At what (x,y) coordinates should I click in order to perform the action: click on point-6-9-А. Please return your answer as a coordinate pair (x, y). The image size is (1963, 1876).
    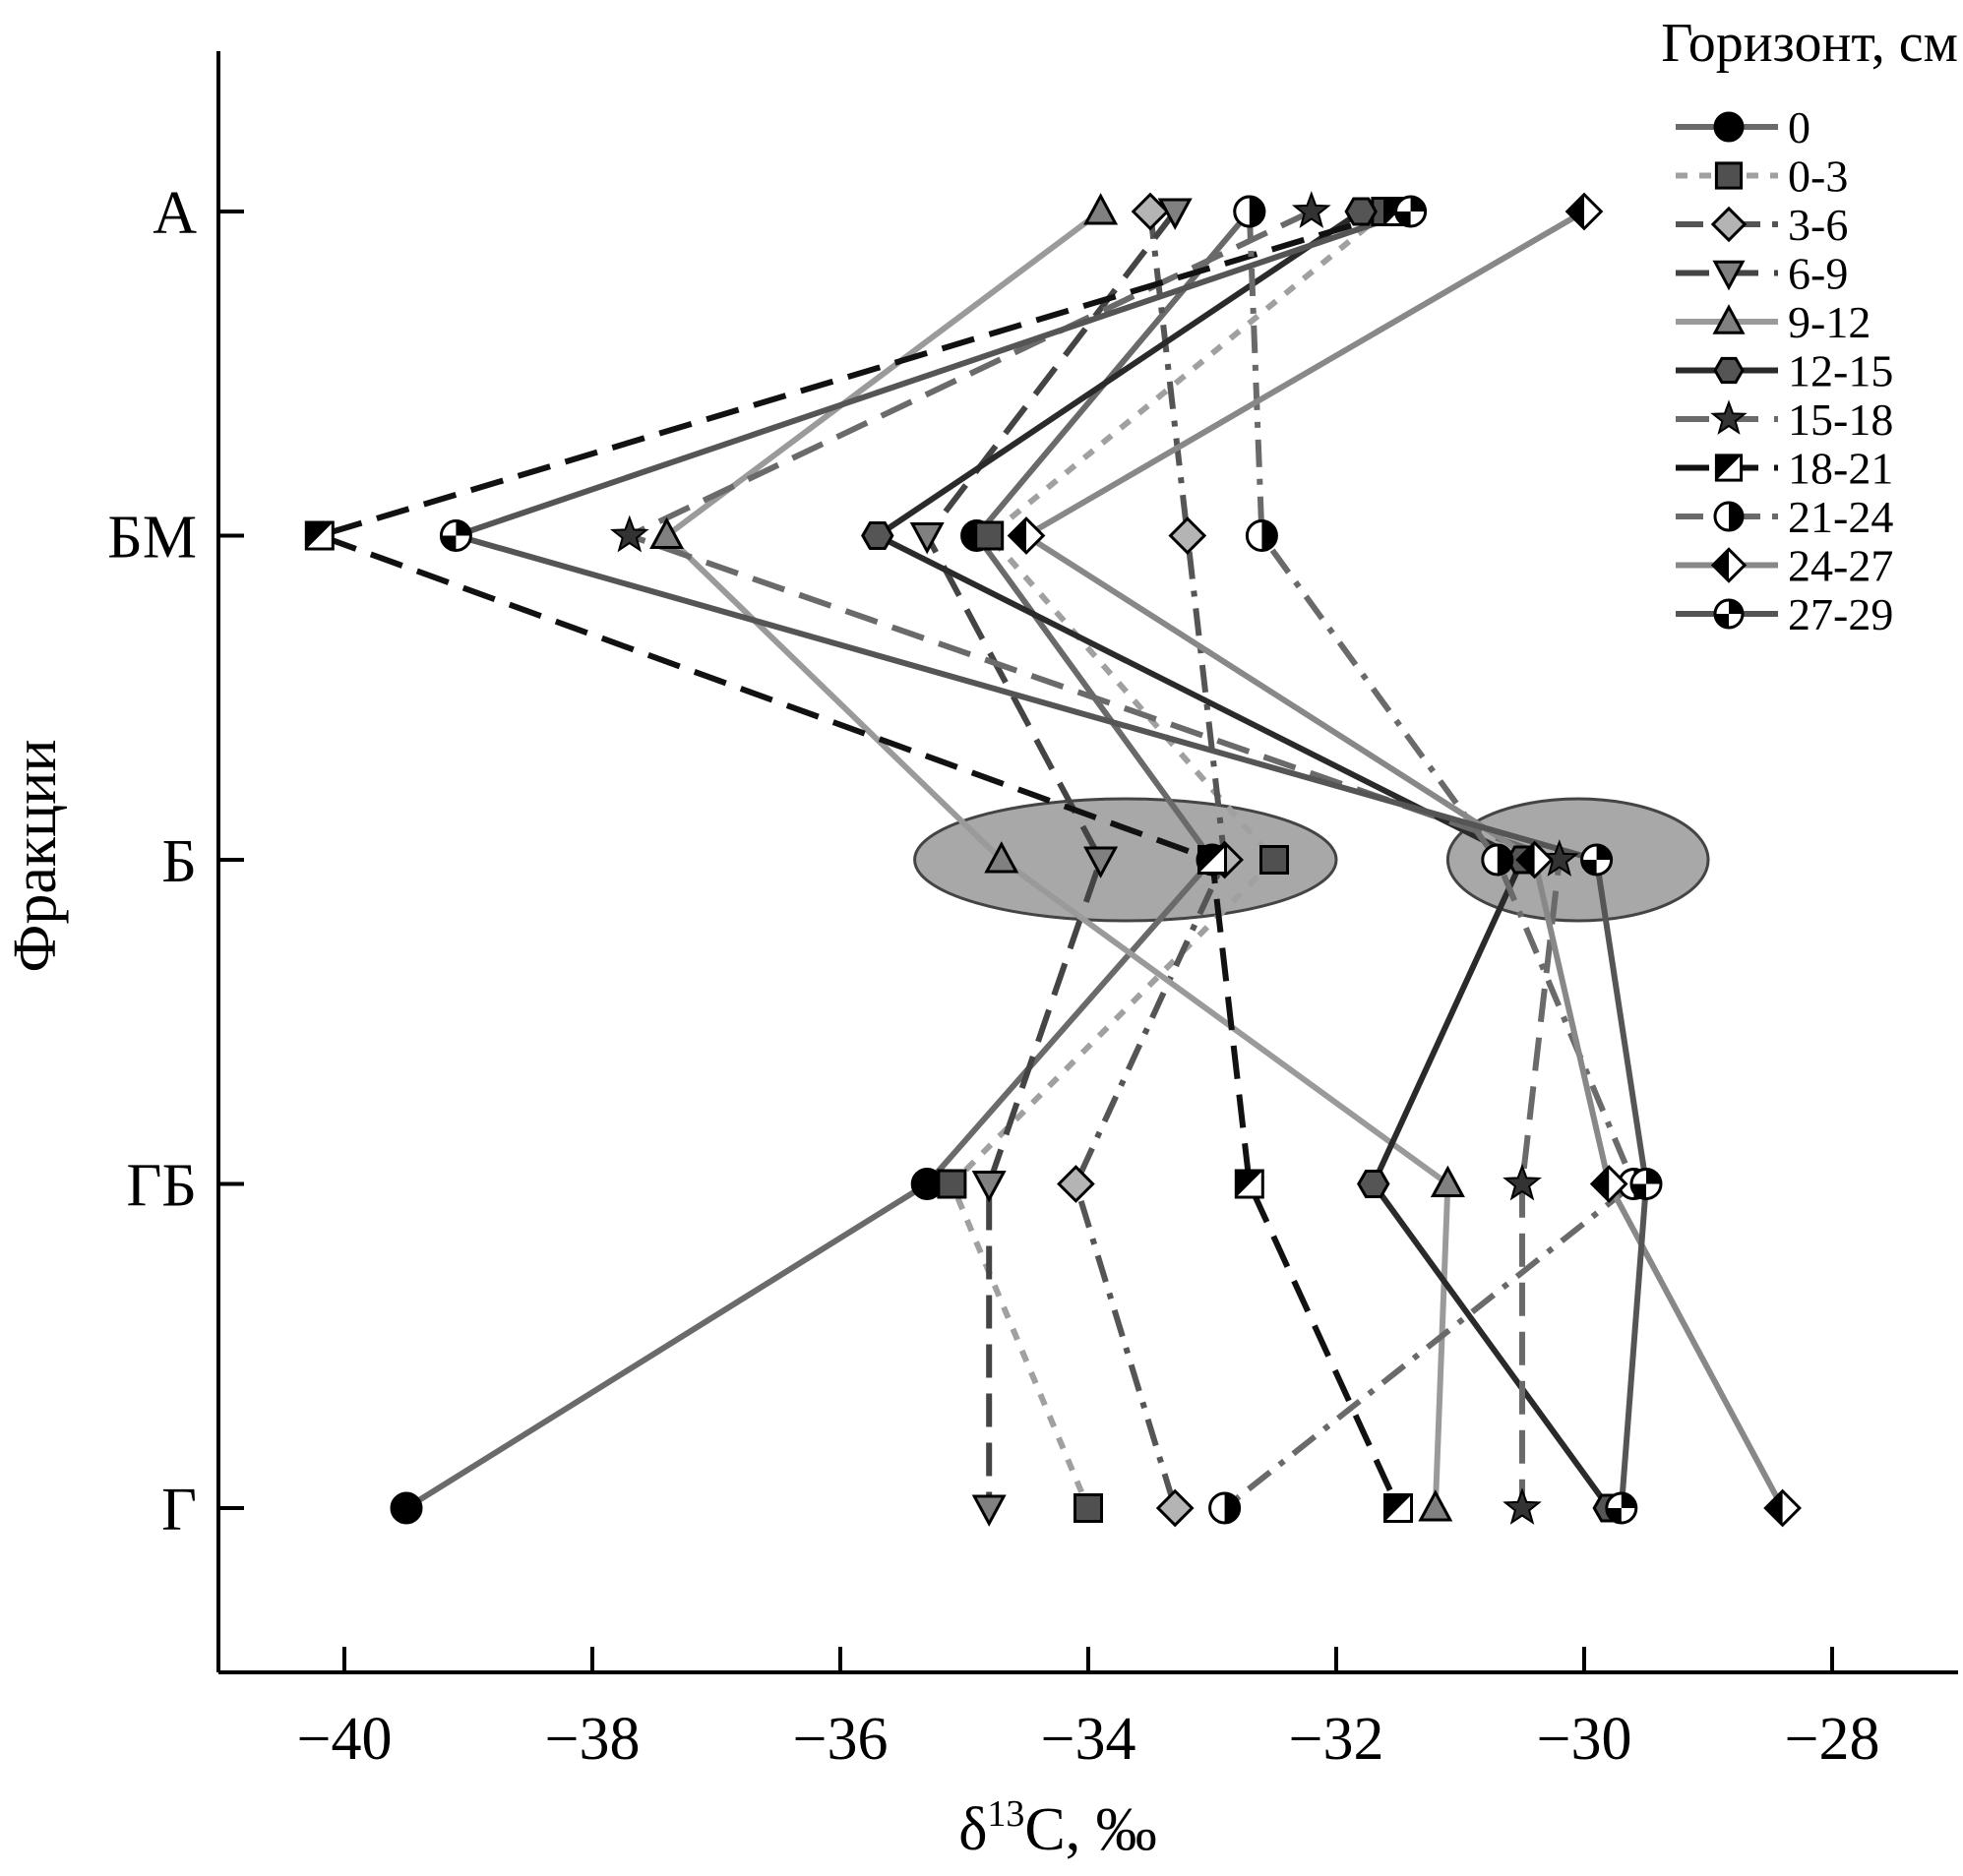
    Looking at the image, I should click on (1175, 214).